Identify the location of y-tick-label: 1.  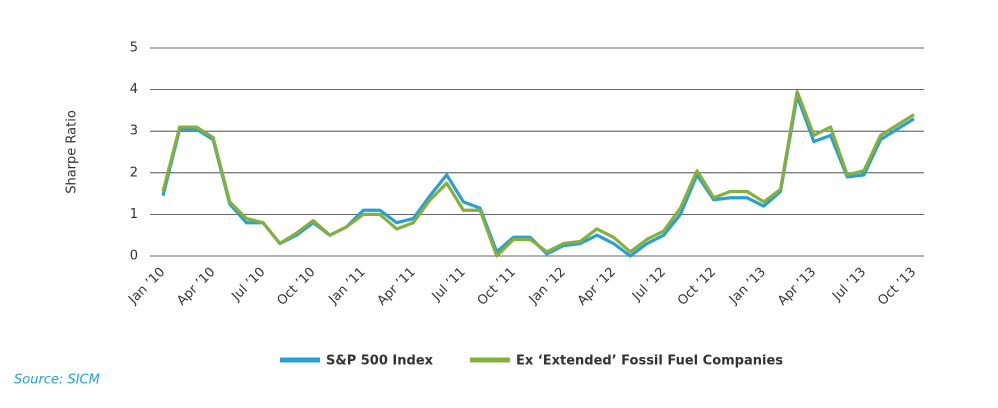
(134, 214).